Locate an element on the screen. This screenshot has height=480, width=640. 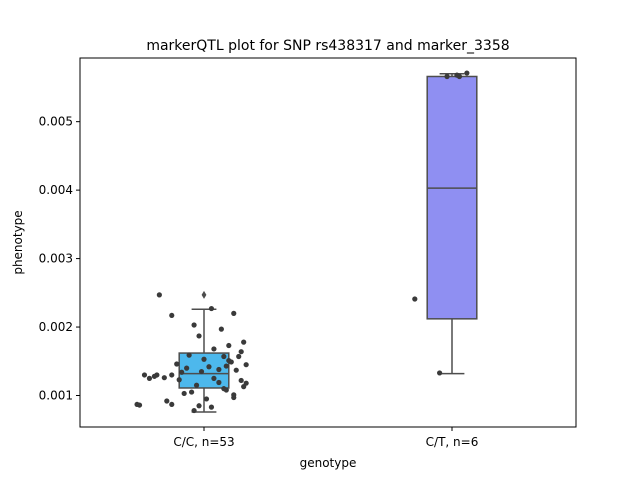
x-axis: C/C, n=53 C/T, n=6 is located at coordinates (325, 438).